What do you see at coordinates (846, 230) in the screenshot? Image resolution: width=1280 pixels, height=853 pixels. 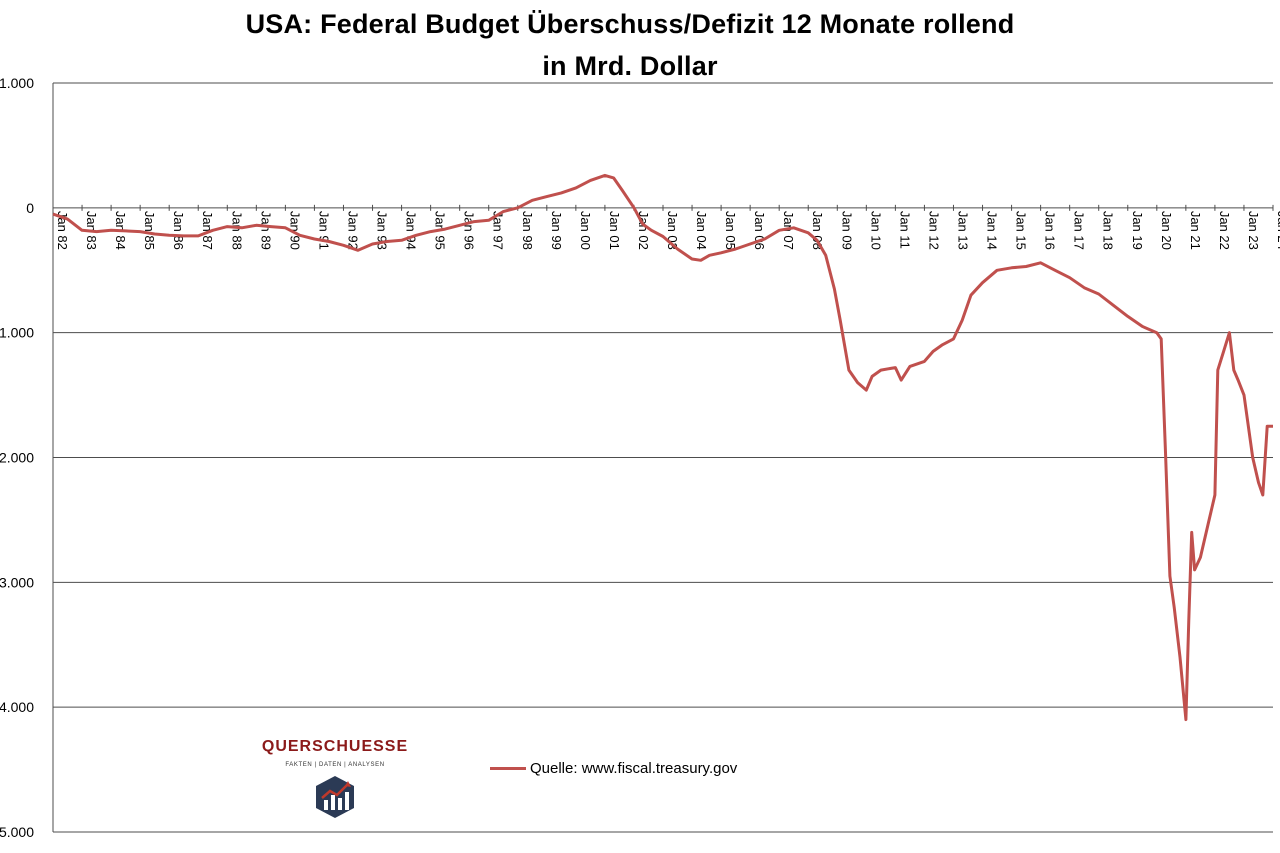 I see `x-tick-label: Jan 09` at bounding box center [846, 230].